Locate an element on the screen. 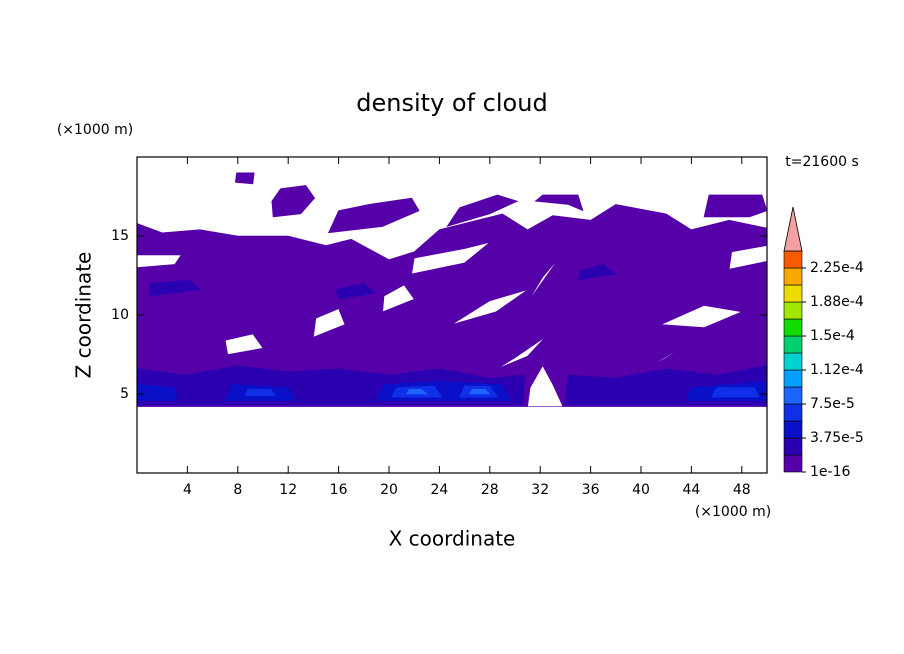 Image resolution: width=904 pixels, height=654 pixels. time-label: t=21600 s is located at coordinates (822, 162).